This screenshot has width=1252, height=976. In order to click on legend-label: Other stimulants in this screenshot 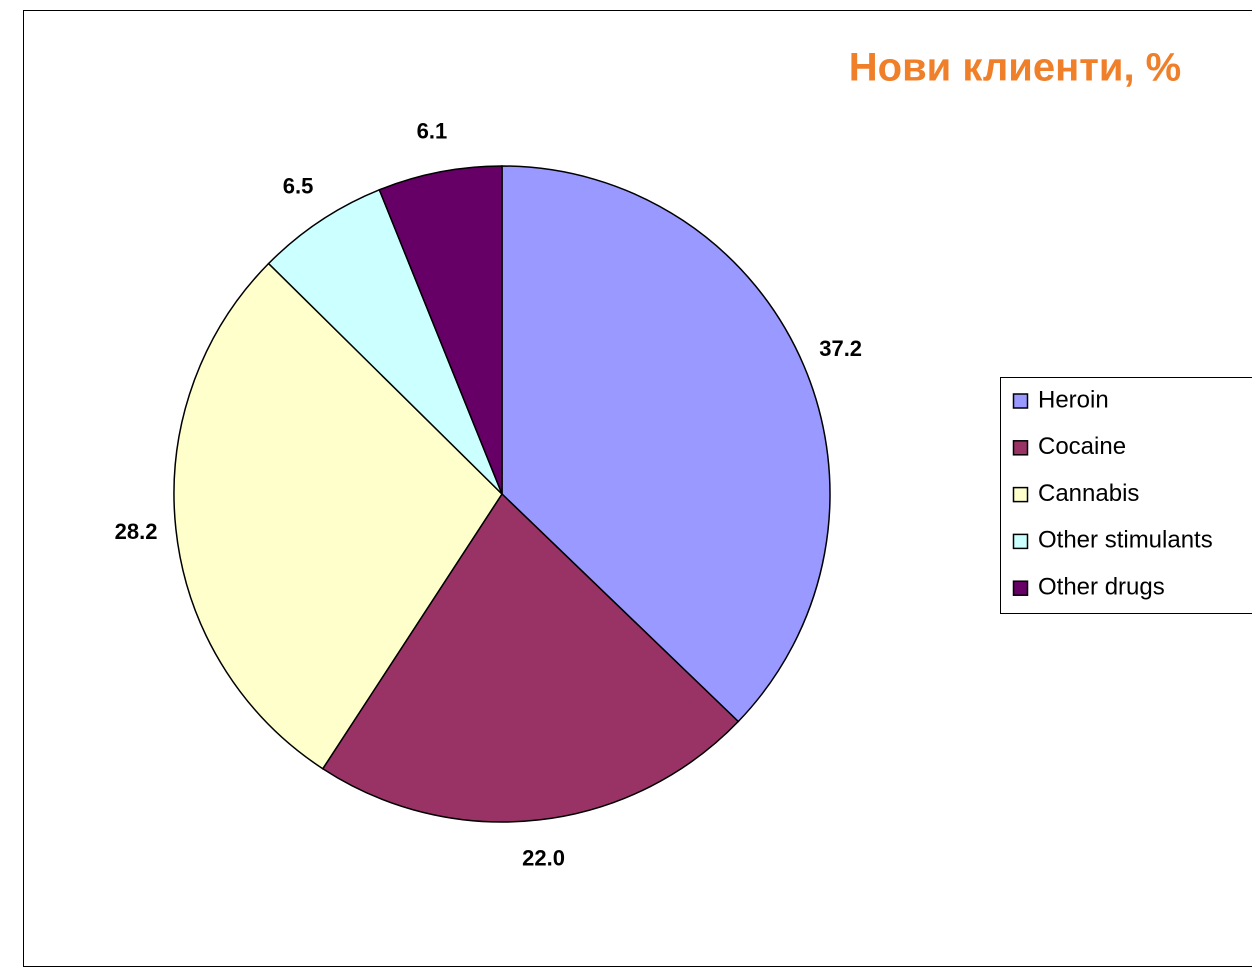, I will do `click(1125, 540)`.